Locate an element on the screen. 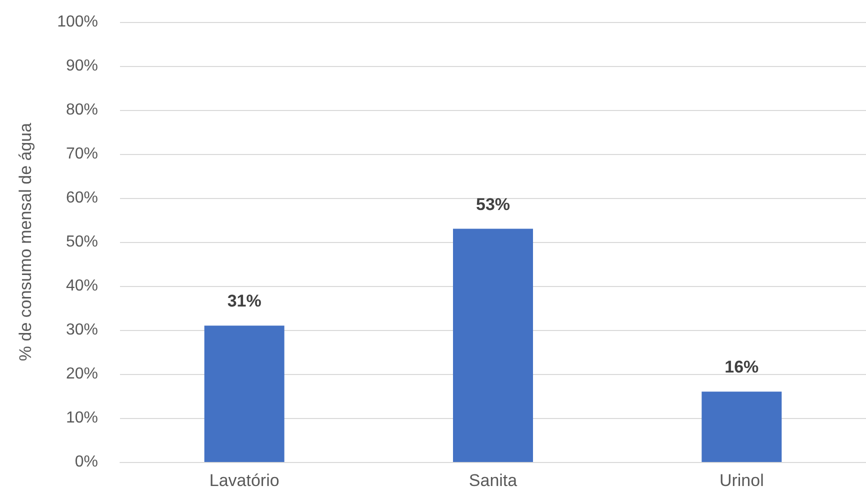  y-tick-label: 70% is located at coordinates (82, 154).